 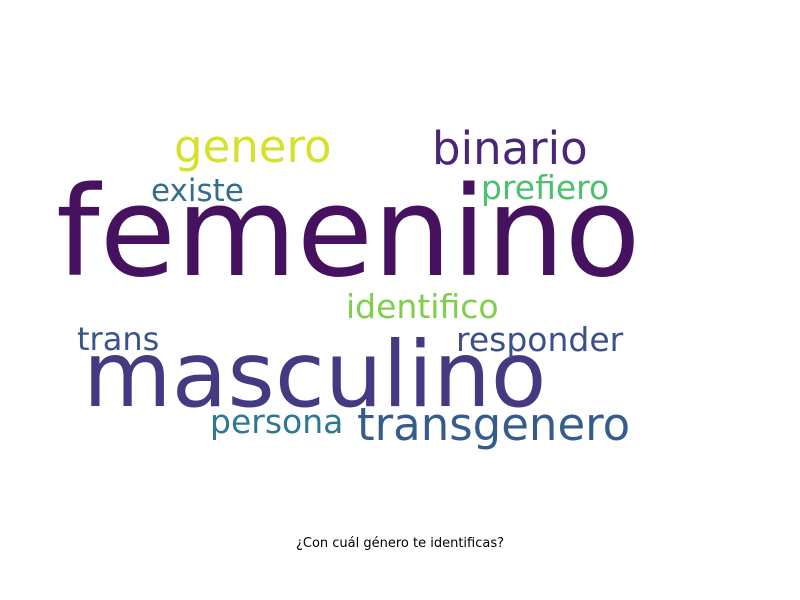 I want to click on word-identifico: identifico, so click(x=422, y=306).